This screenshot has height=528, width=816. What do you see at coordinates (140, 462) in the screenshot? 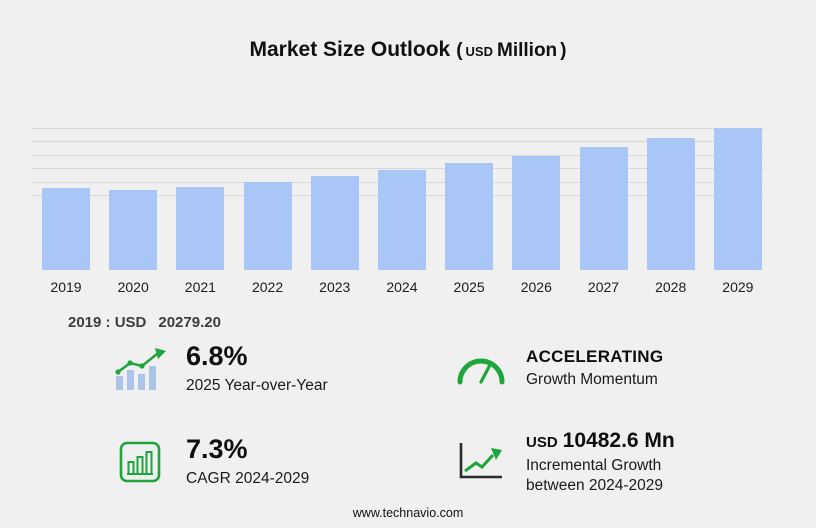
I see `chart-window-icon` at bounding box center [140, 462].